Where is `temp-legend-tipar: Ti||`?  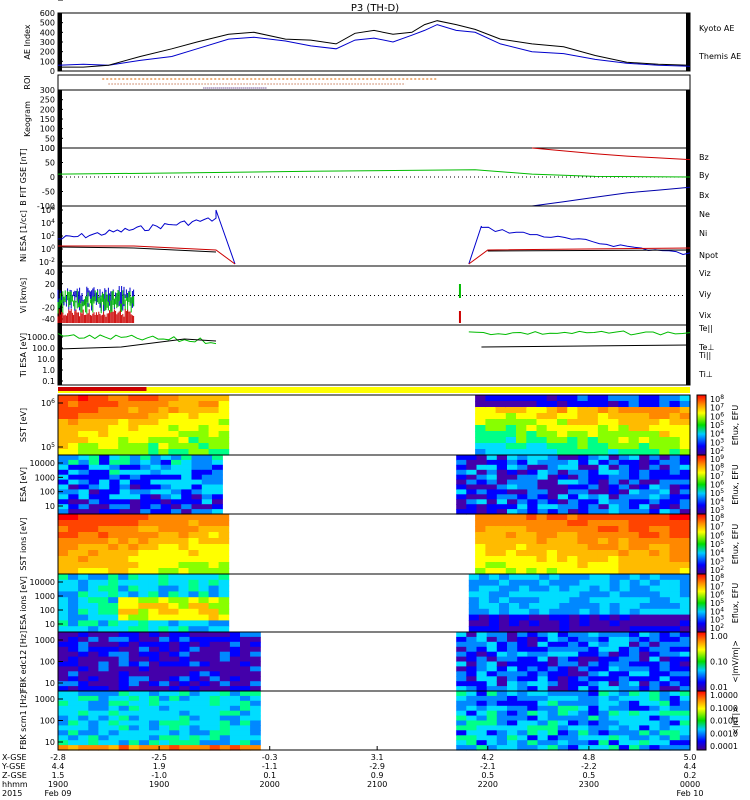 temp-legend-tipar: Ti|| is located at coordinates (704, 355).